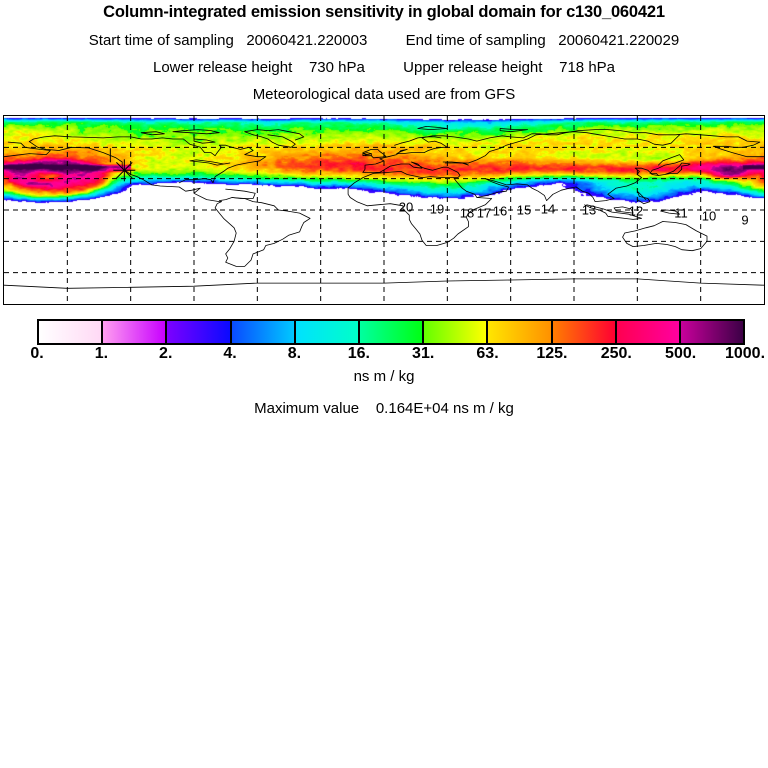 This screenshot has width=768, height=768. What do you see at coordinates (384, 376) in the screenshot?
I see `colorbar-units-label: ns m / kg` at bounding box center [384, 376].